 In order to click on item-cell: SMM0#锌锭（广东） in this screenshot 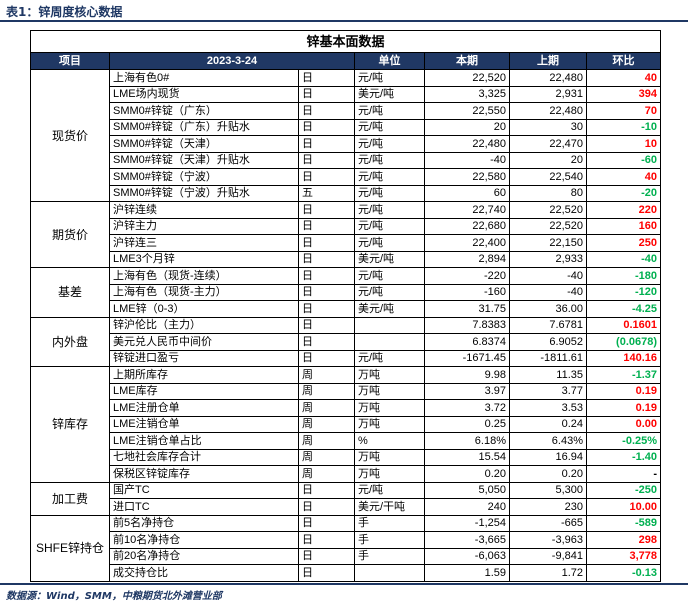, I will do `click(204, 111)`.